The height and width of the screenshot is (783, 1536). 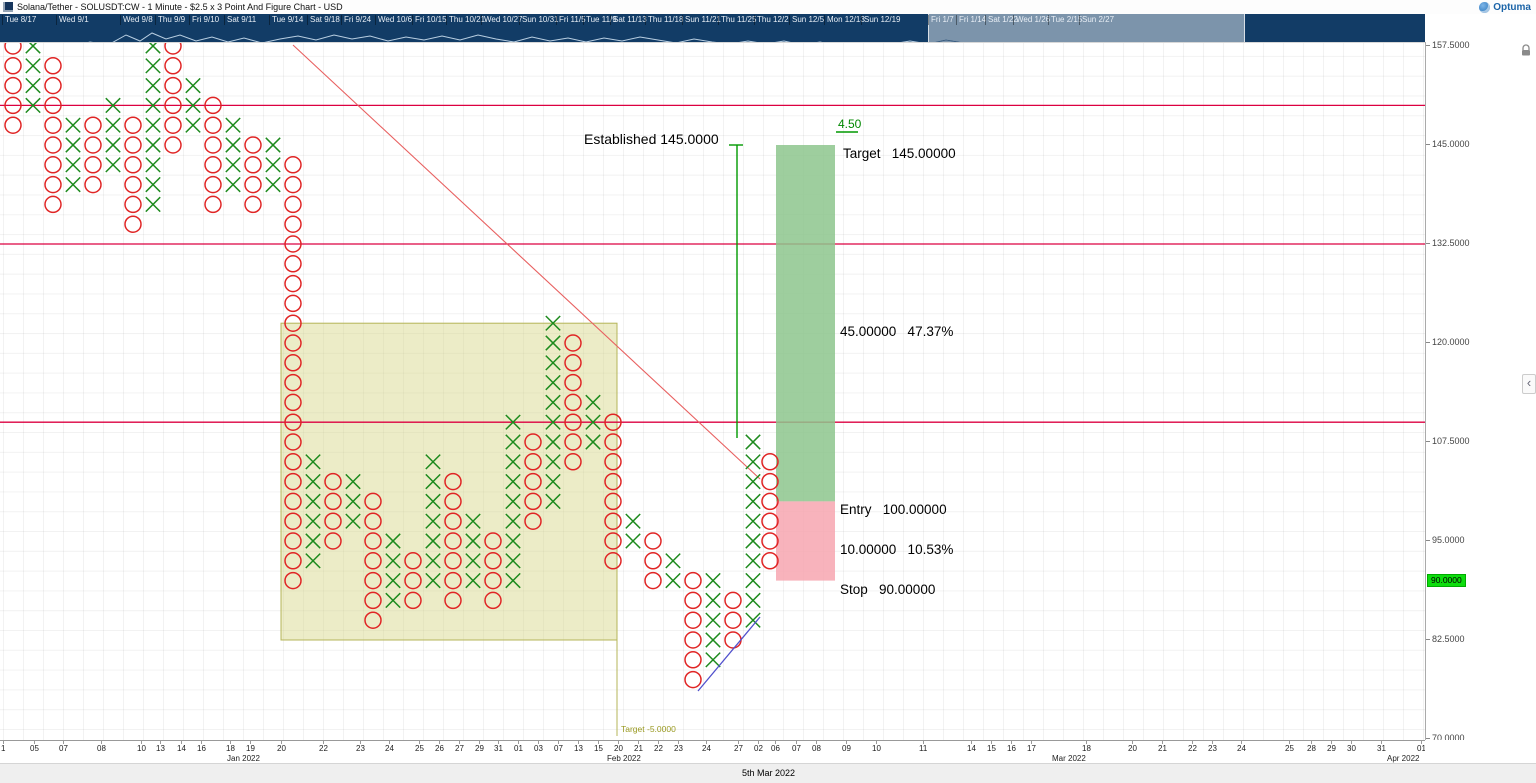 I want to click on nav-date-label: Wed 10/6, so click(x=393, y=20).